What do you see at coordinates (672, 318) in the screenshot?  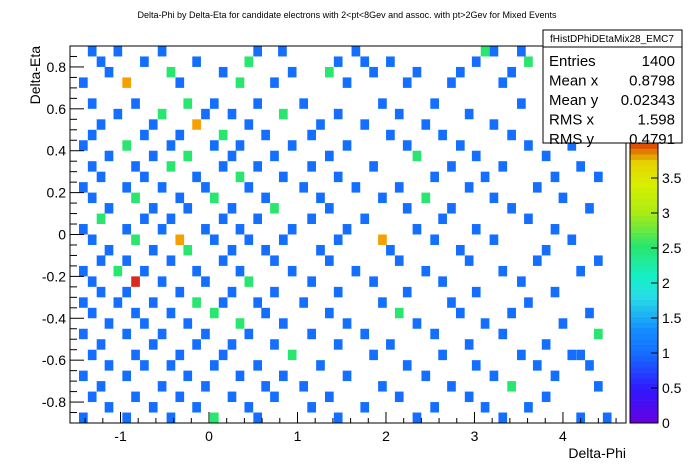 I see `palette-tick-label: 1.5` at bounding box center [672, 318].